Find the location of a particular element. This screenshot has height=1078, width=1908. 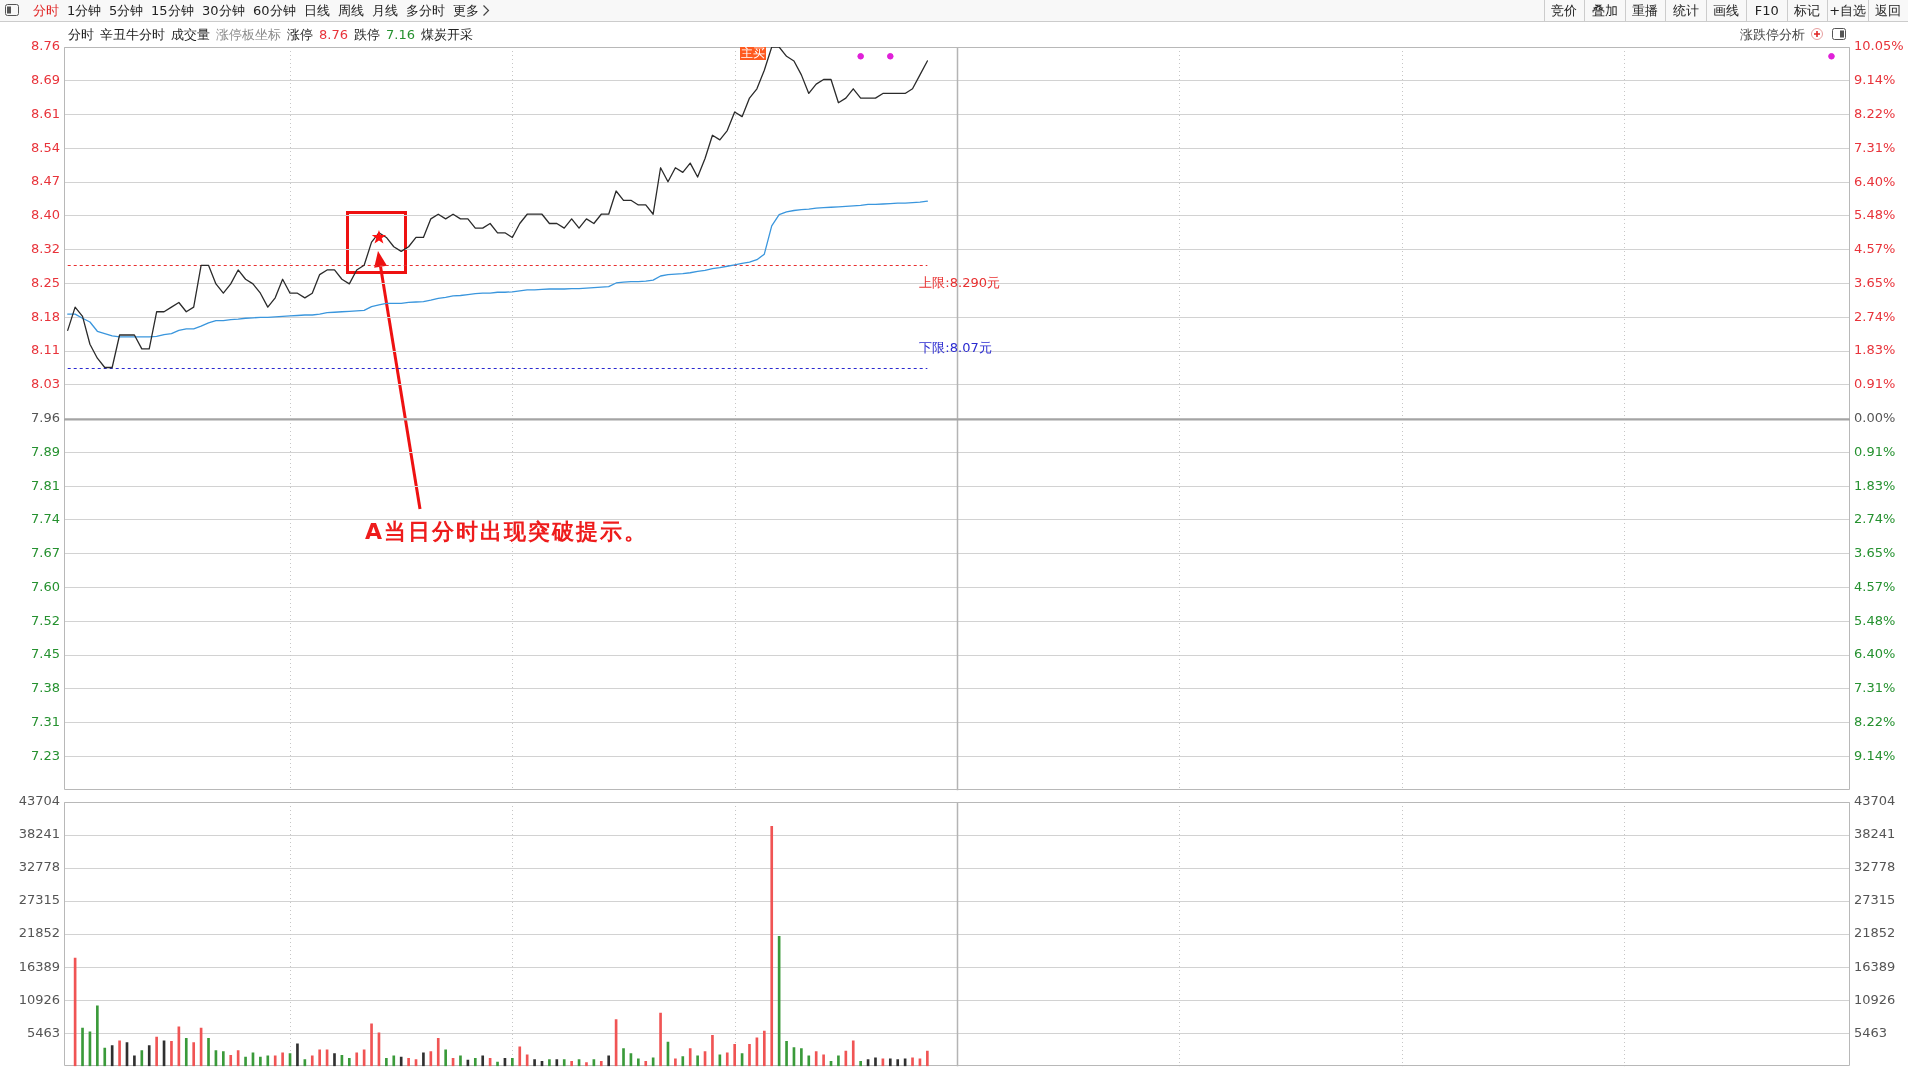

y-tick-label: 7.74 is located at coordinates (45, 519).